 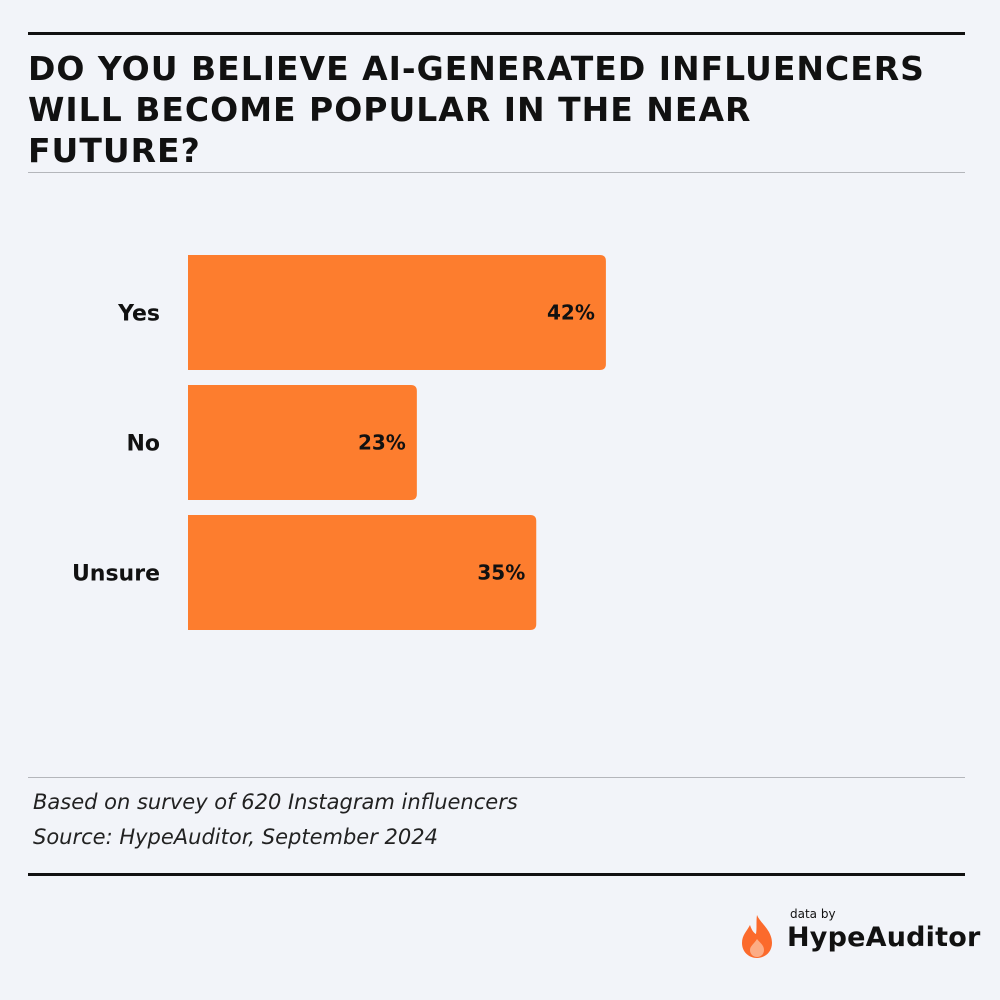 What do you see at coordinates (496, 172) in the screenshot?
I see `title-divider` at bounding box center [496, 172].